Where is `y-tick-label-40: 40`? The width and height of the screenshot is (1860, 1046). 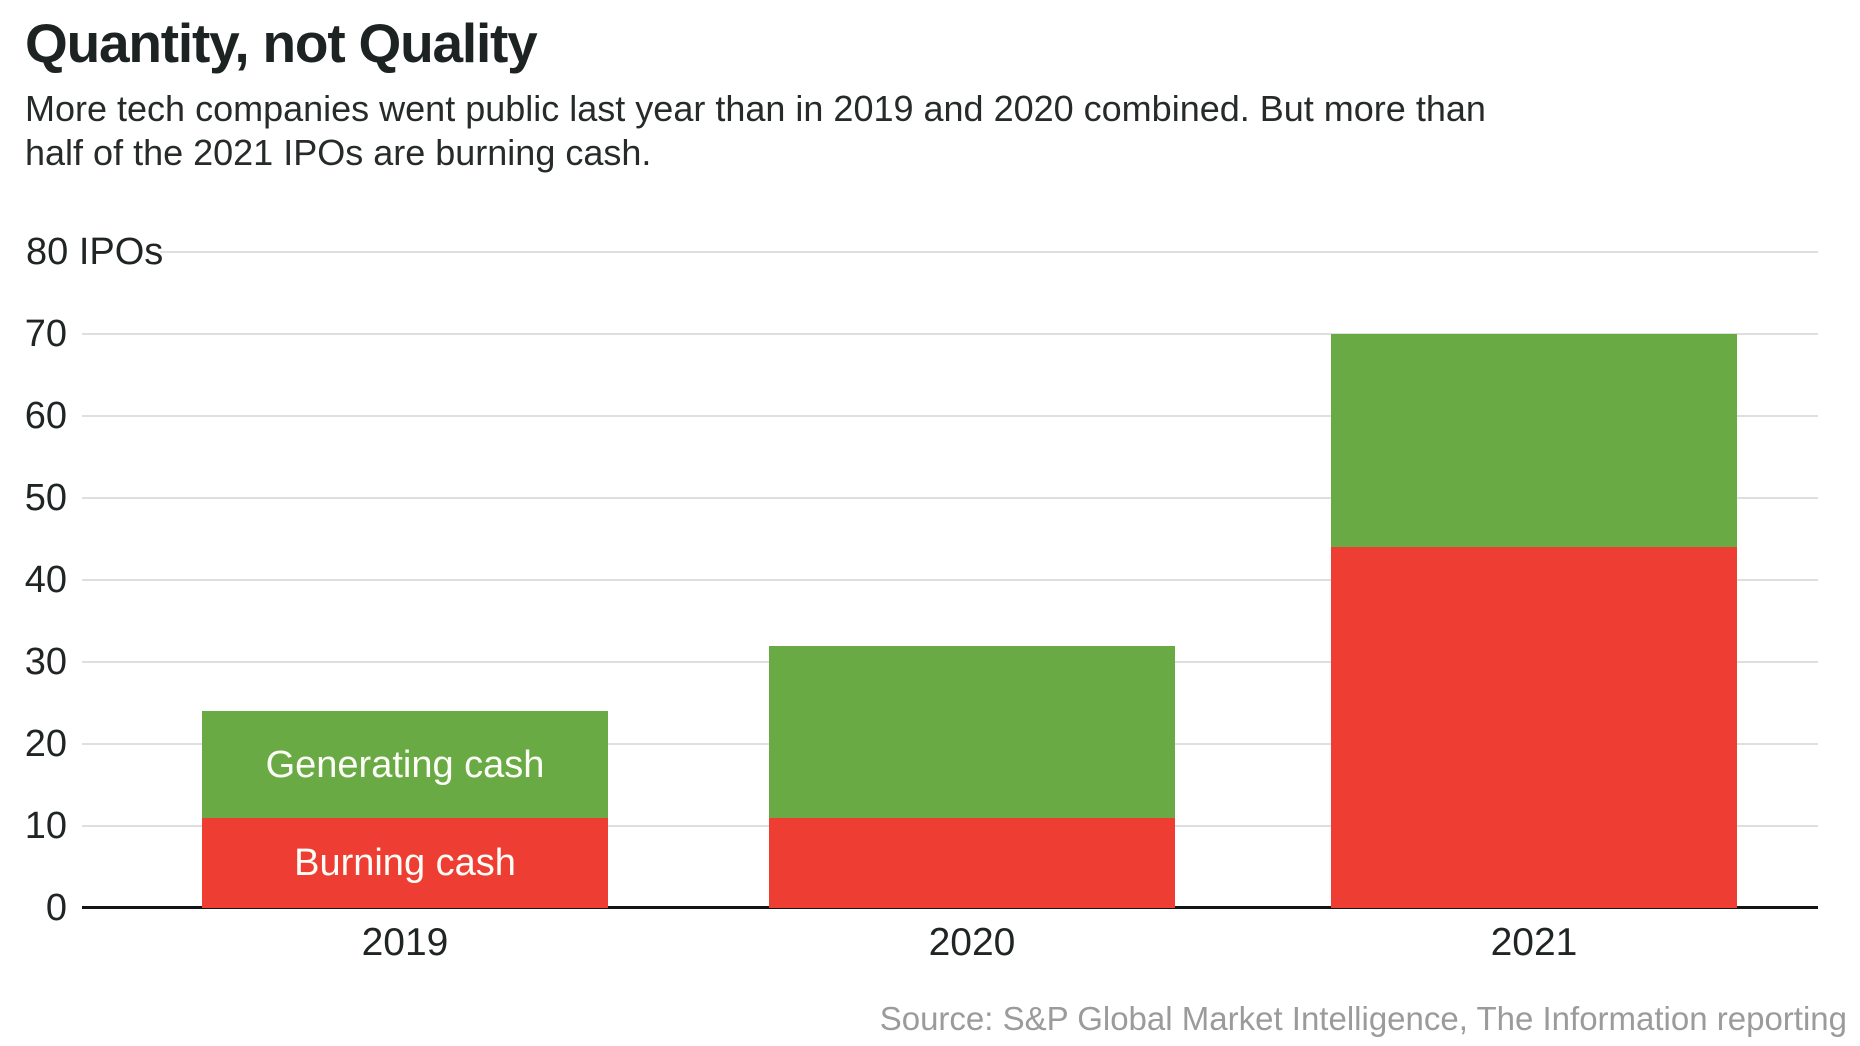
y-tick-label-40: 40 is located at coordinates (45, 580).